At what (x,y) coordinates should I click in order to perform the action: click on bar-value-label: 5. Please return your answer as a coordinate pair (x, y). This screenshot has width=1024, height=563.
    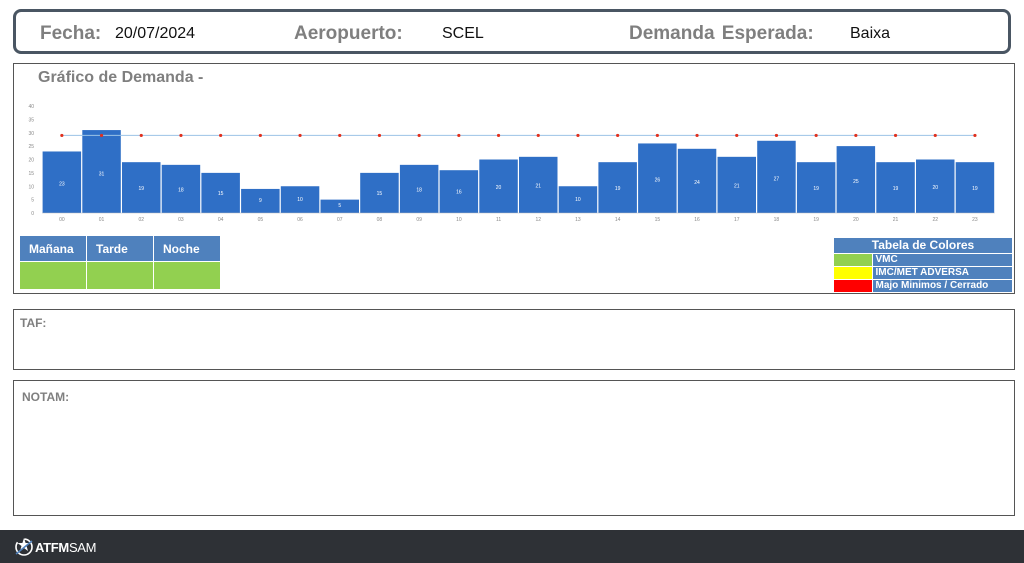
    Looking at the image, I should click on (339, 206).